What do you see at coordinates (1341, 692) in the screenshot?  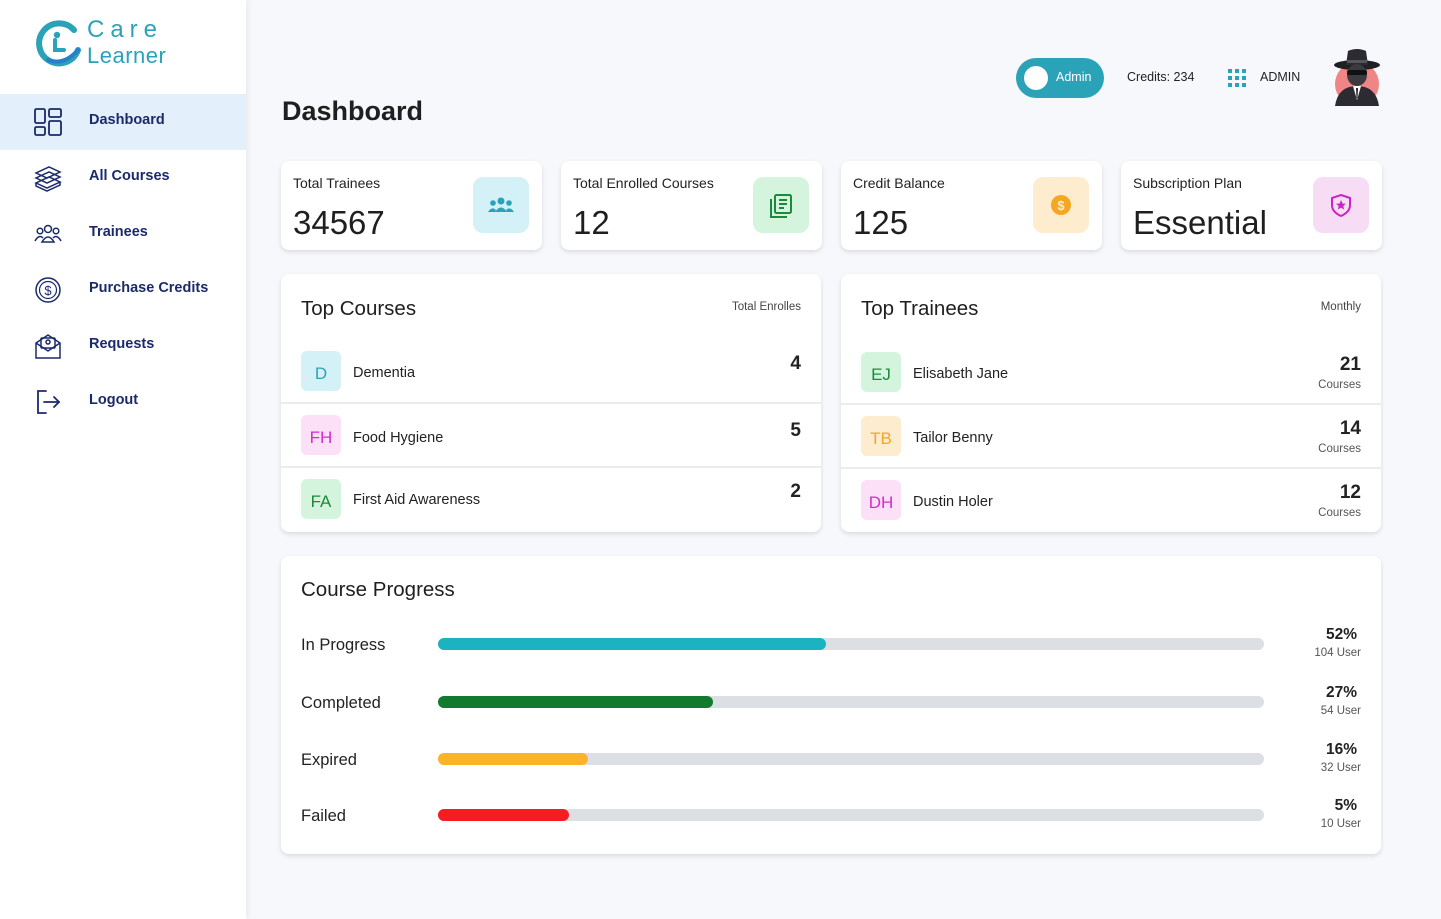 I see `progress-percent: 27%` at bounding box center [1341, 692].